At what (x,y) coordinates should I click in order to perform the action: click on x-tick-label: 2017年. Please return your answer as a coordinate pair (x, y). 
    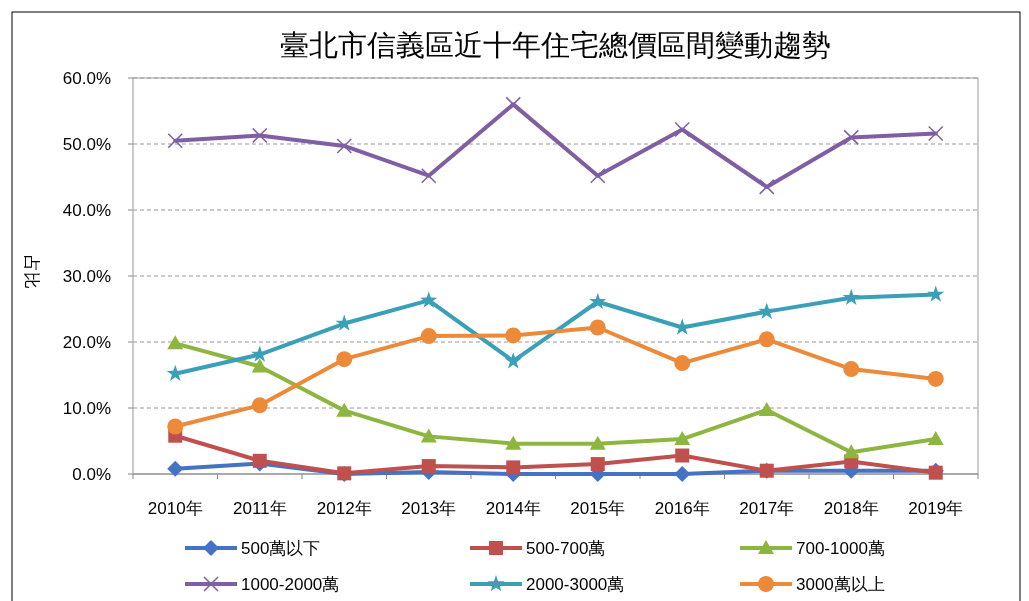
    Looking at the image, I should click on (767, 508).